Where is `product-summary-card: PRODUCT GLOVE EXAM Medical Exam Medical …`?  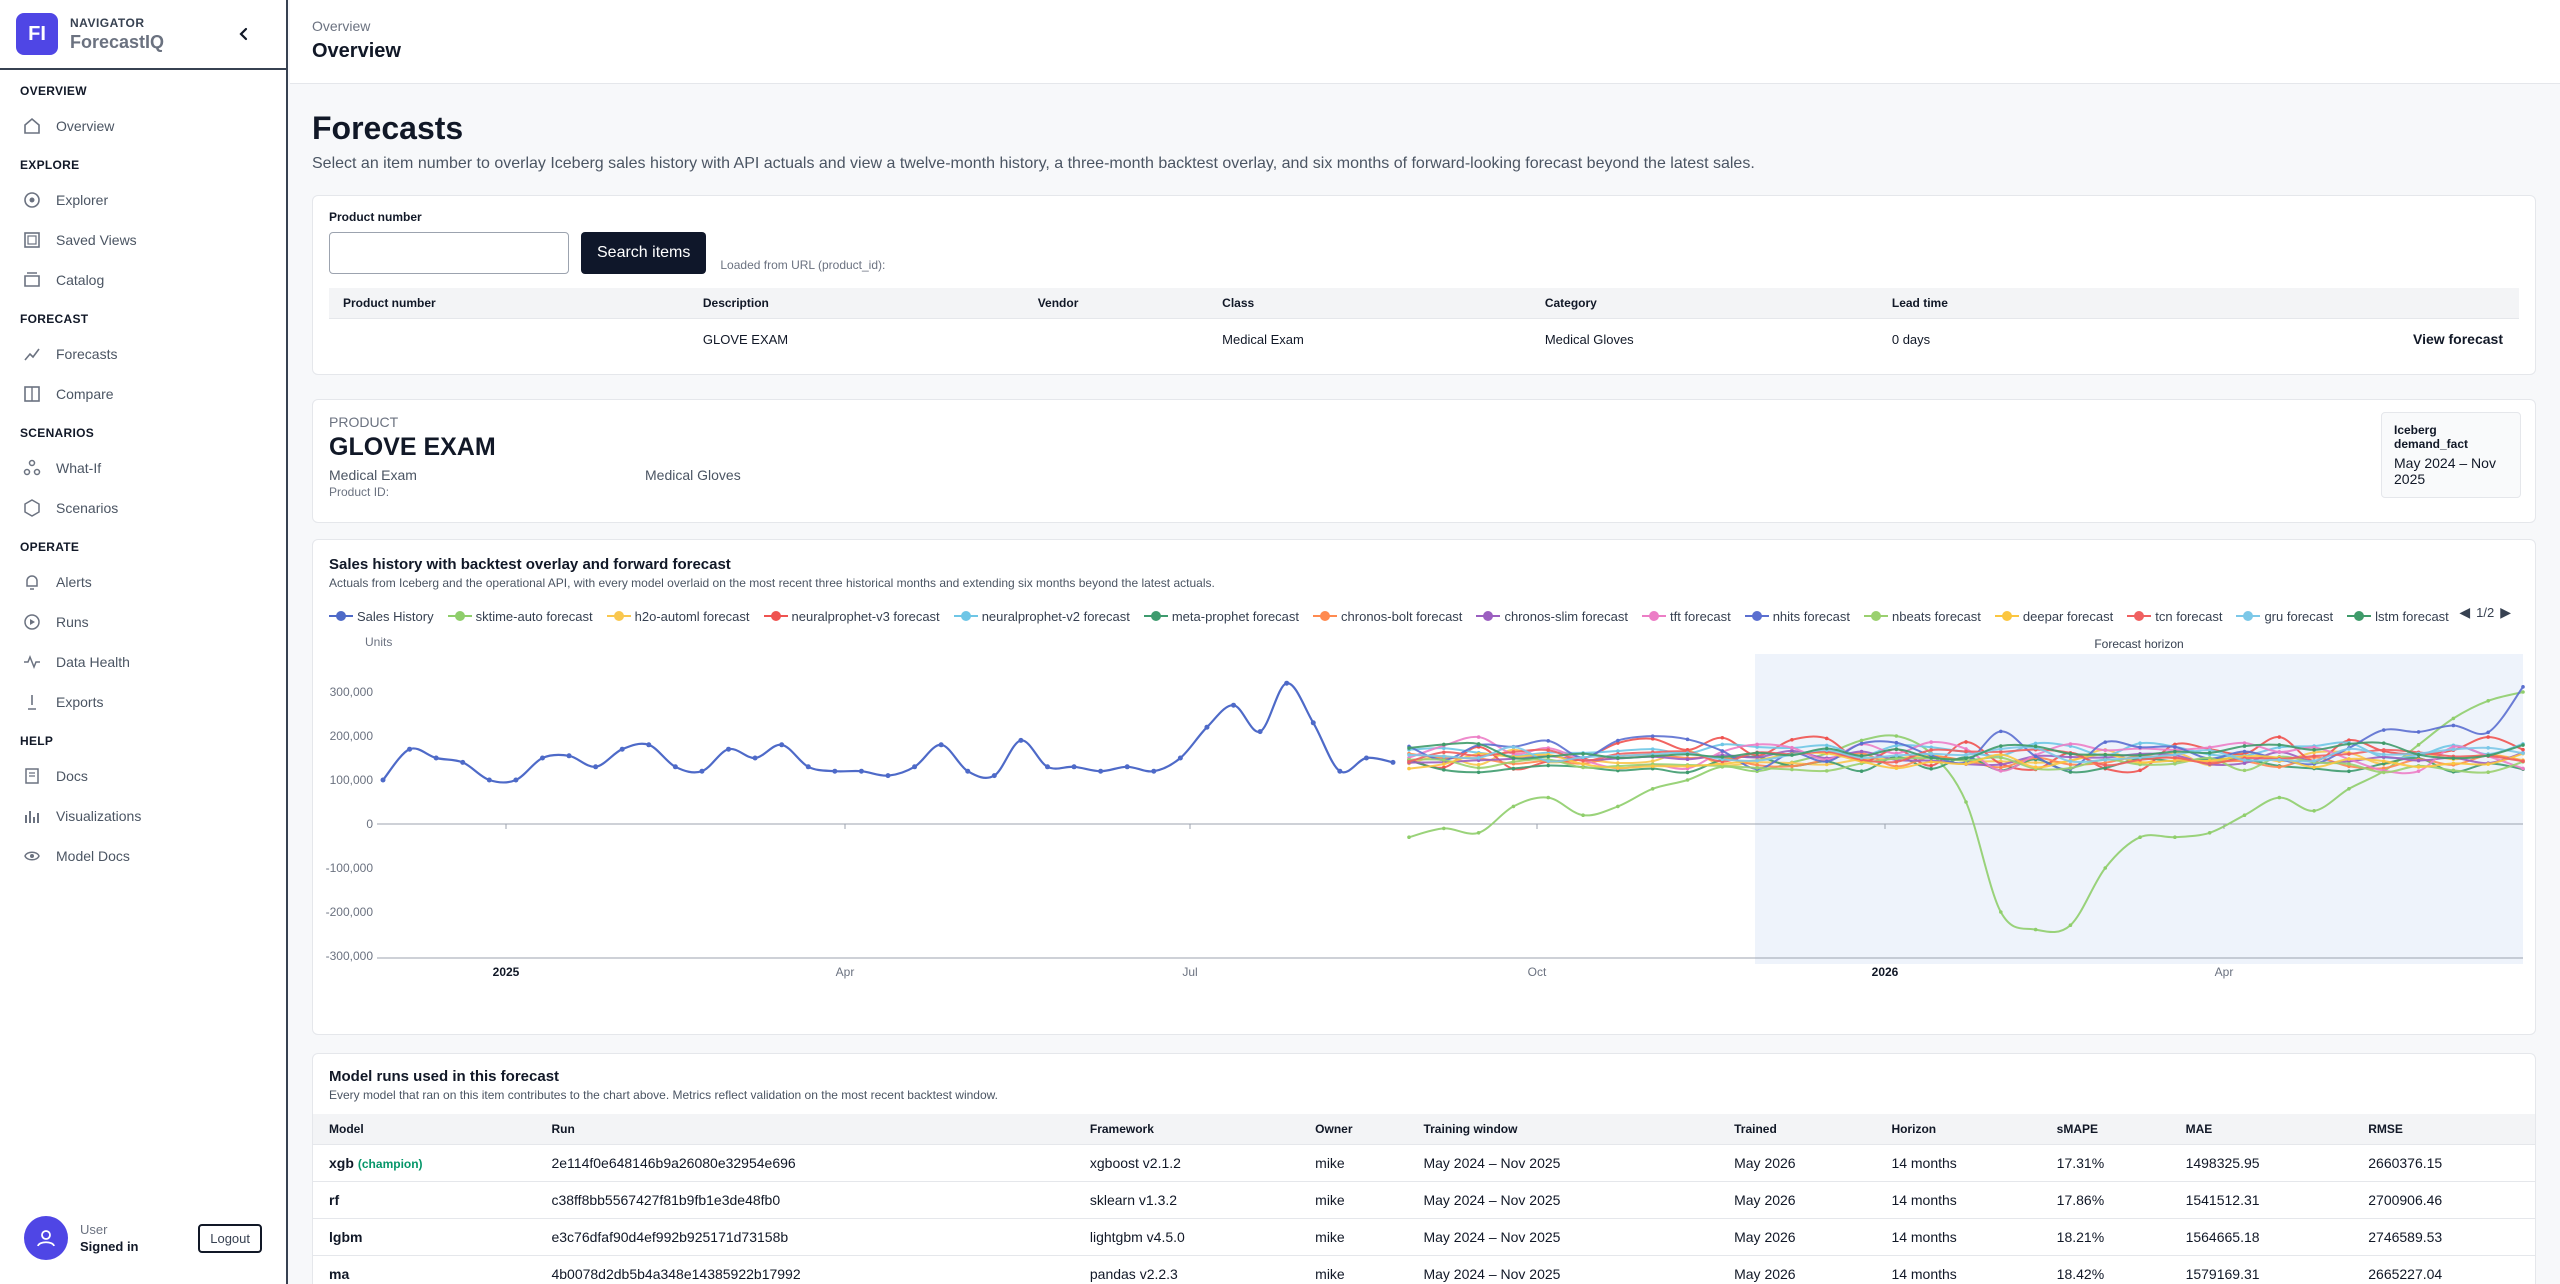
product-summary-card: PRODUCT GLOVE EXAM Medical Exam Medical … is located at coordinates (1424, 461).